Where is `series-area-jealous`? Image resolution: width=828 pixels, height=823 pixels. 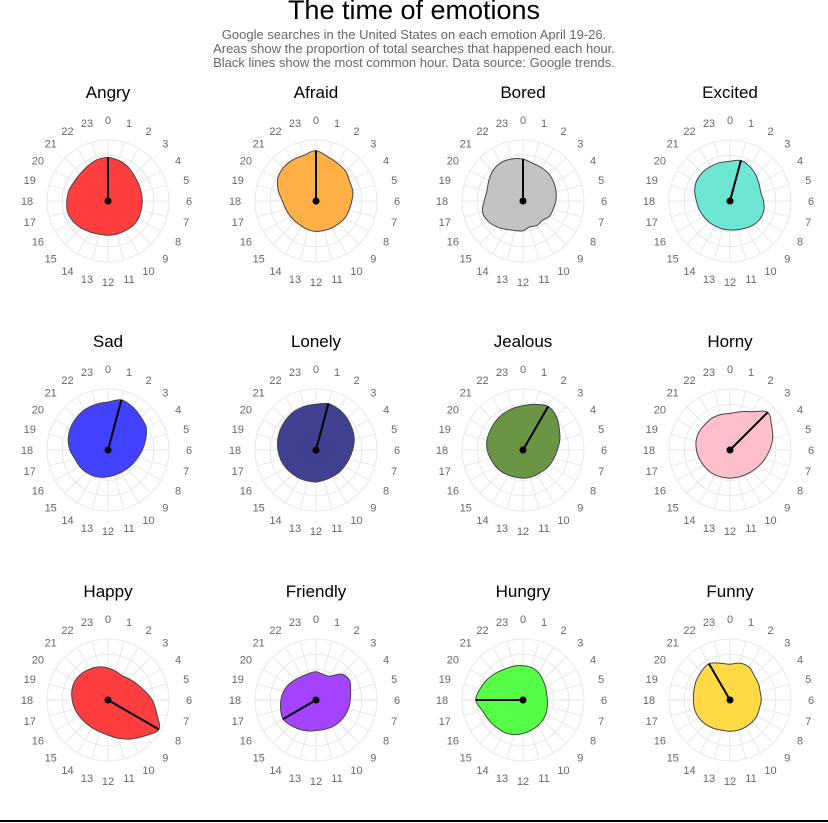 series-area-jealous is located at coordinates (523, 441).